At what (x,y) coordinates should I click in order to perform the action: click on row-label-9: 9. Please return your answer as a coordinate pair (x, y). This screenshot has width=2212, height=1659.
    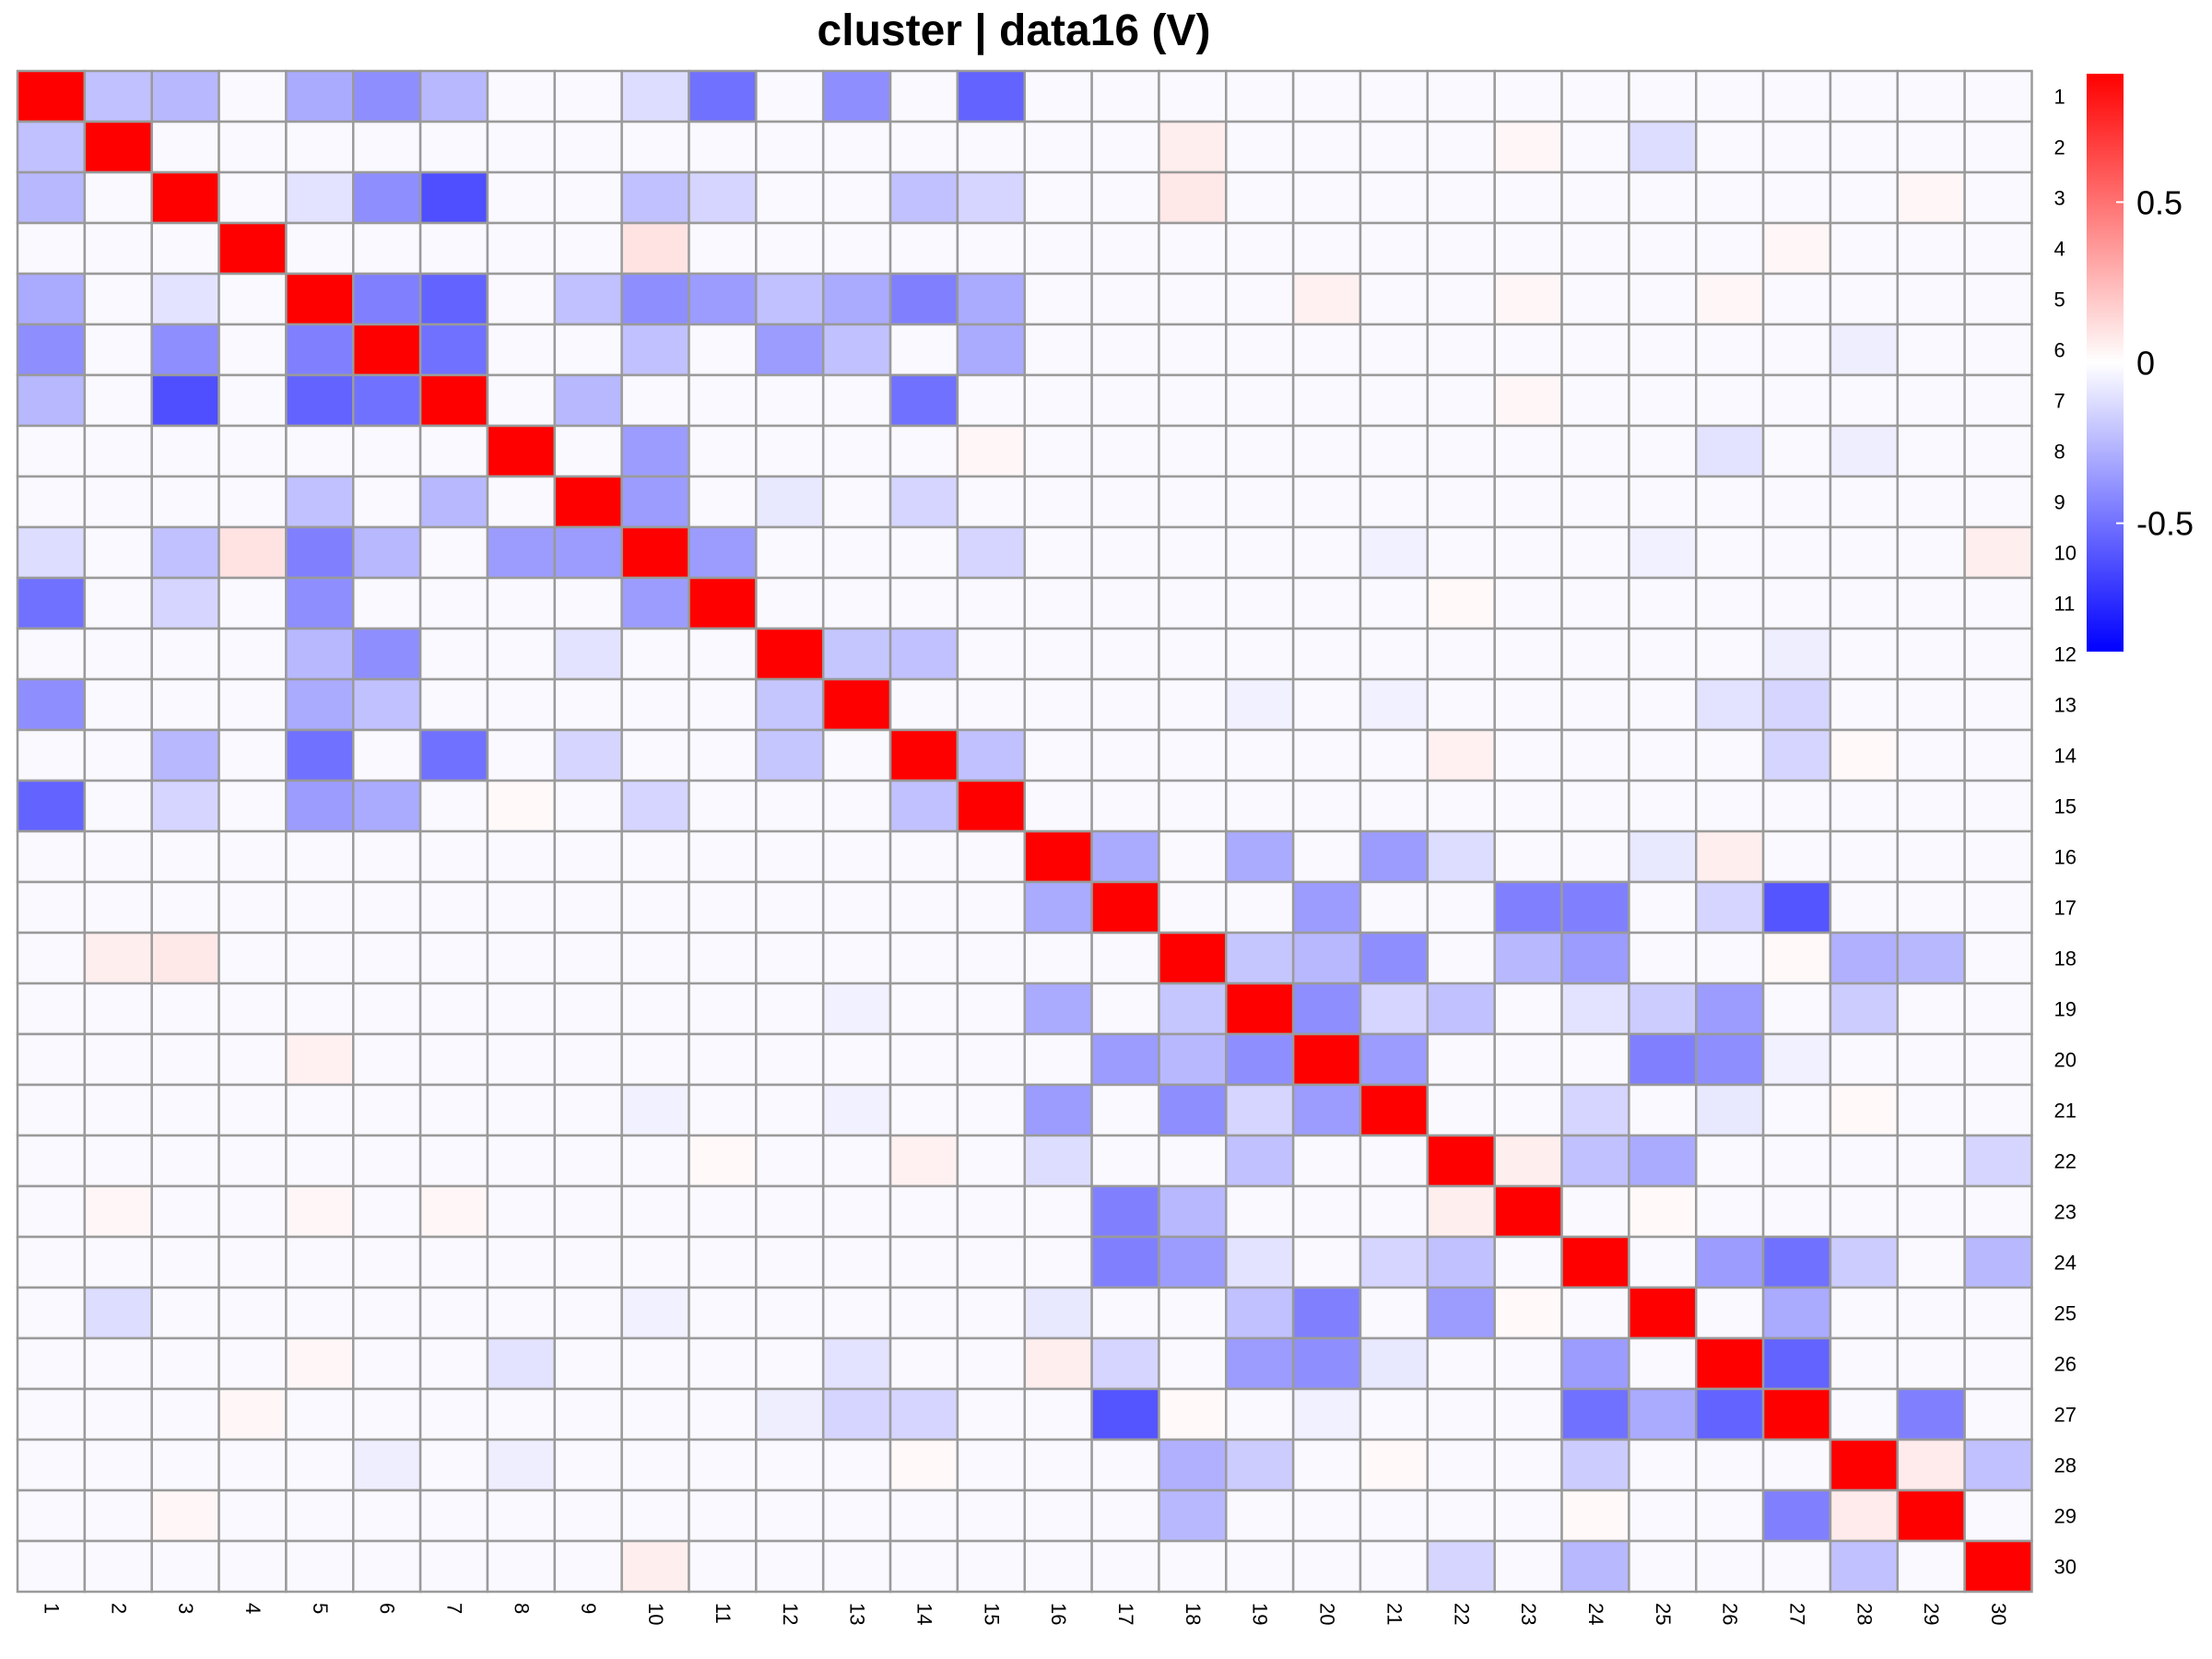
    Looking at the image, I should click on (2059, 502).